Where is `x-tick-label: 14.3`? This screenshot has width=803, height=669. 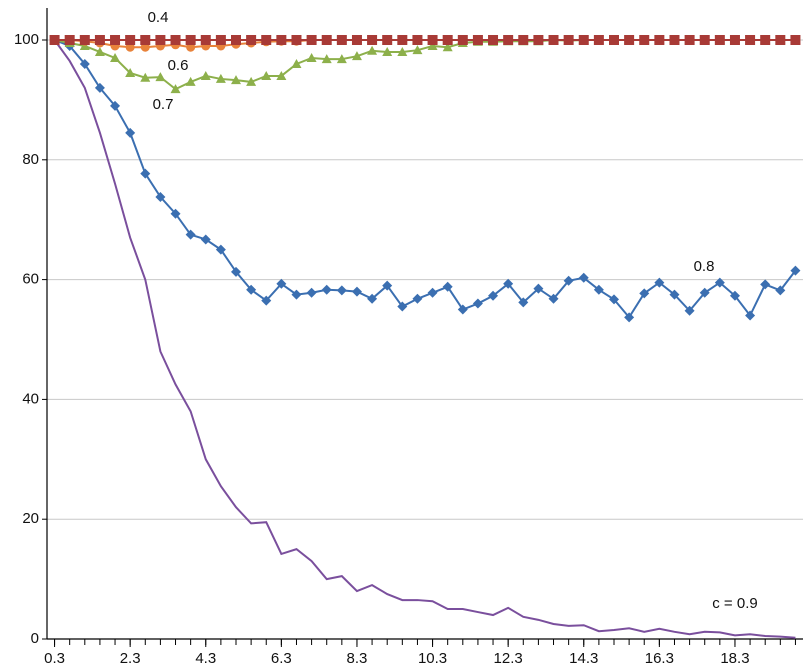
x-tick-label: 14.3 is located at coordinates (583, 658).